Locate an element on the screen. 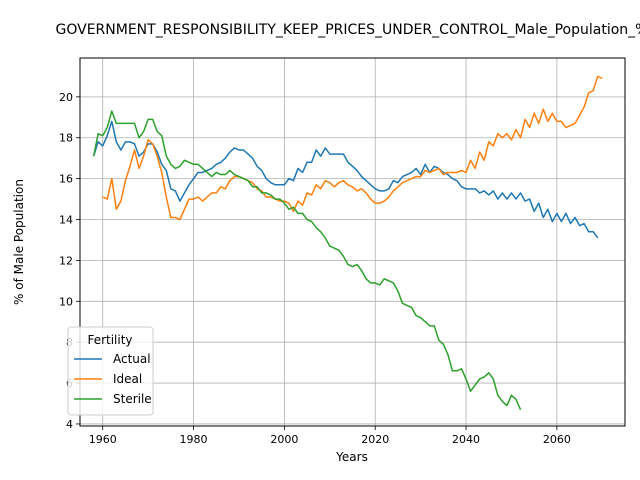  legend-items: Actual Ideal Sterile is located at coordinates (113, 379).